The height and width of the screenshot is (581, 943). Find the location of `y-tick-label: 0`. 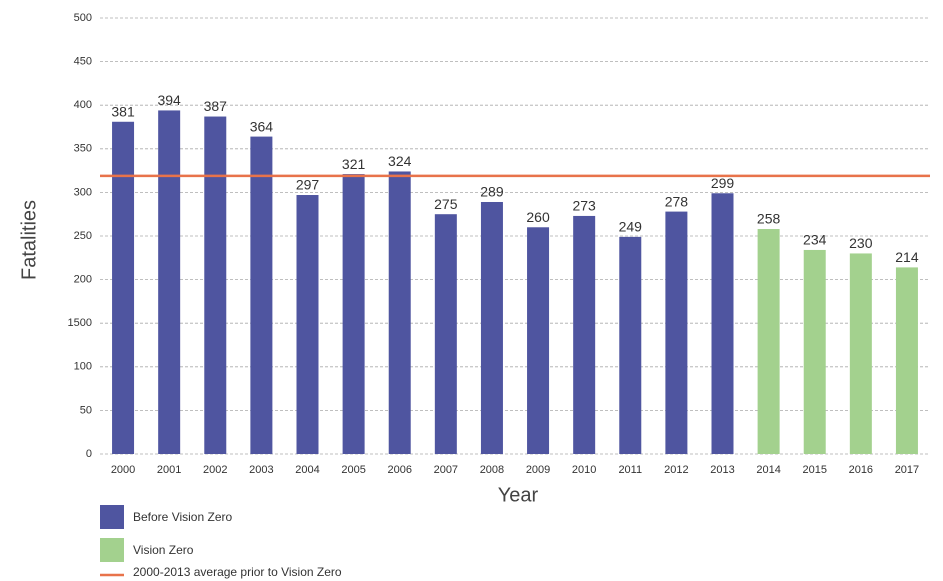

y-tick-label: 0 is located at coordinates (89, 454).